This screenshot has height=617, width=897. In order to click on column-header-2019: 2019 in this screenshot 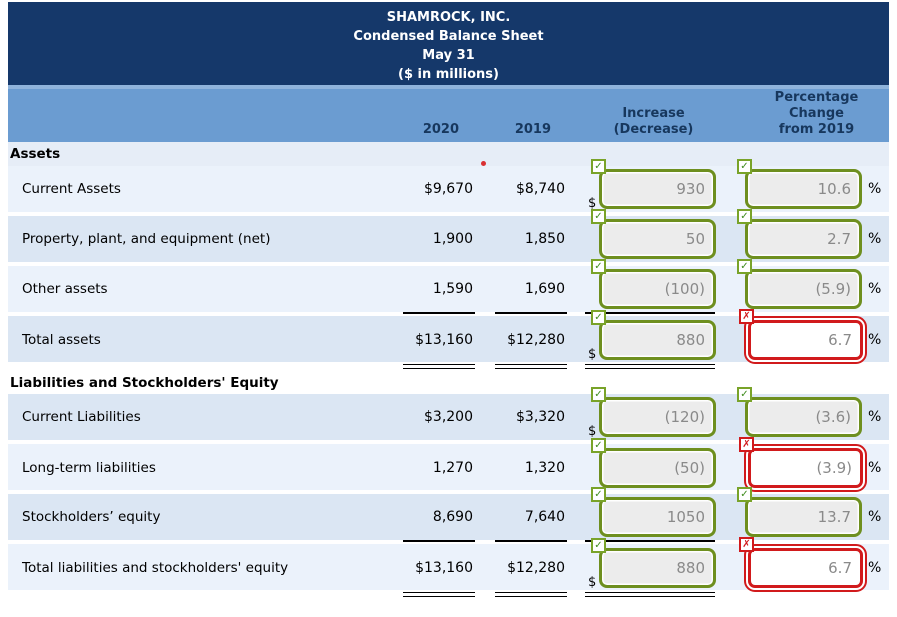, I will do `click(532, 129)`.